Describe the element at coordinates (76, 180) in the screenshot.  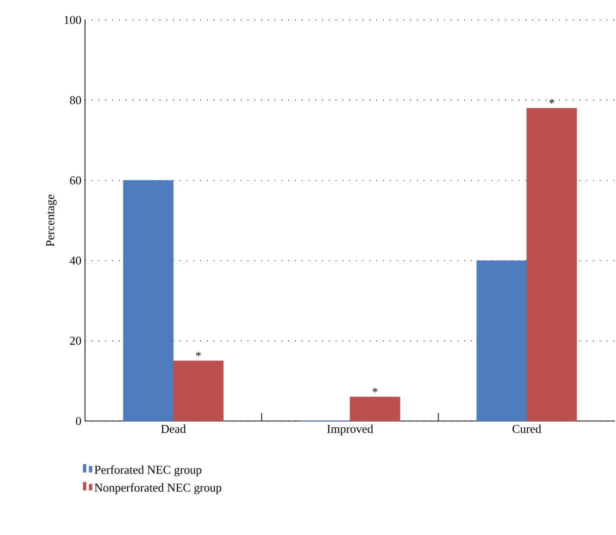
I see `y-tick-label: 60` at that location.